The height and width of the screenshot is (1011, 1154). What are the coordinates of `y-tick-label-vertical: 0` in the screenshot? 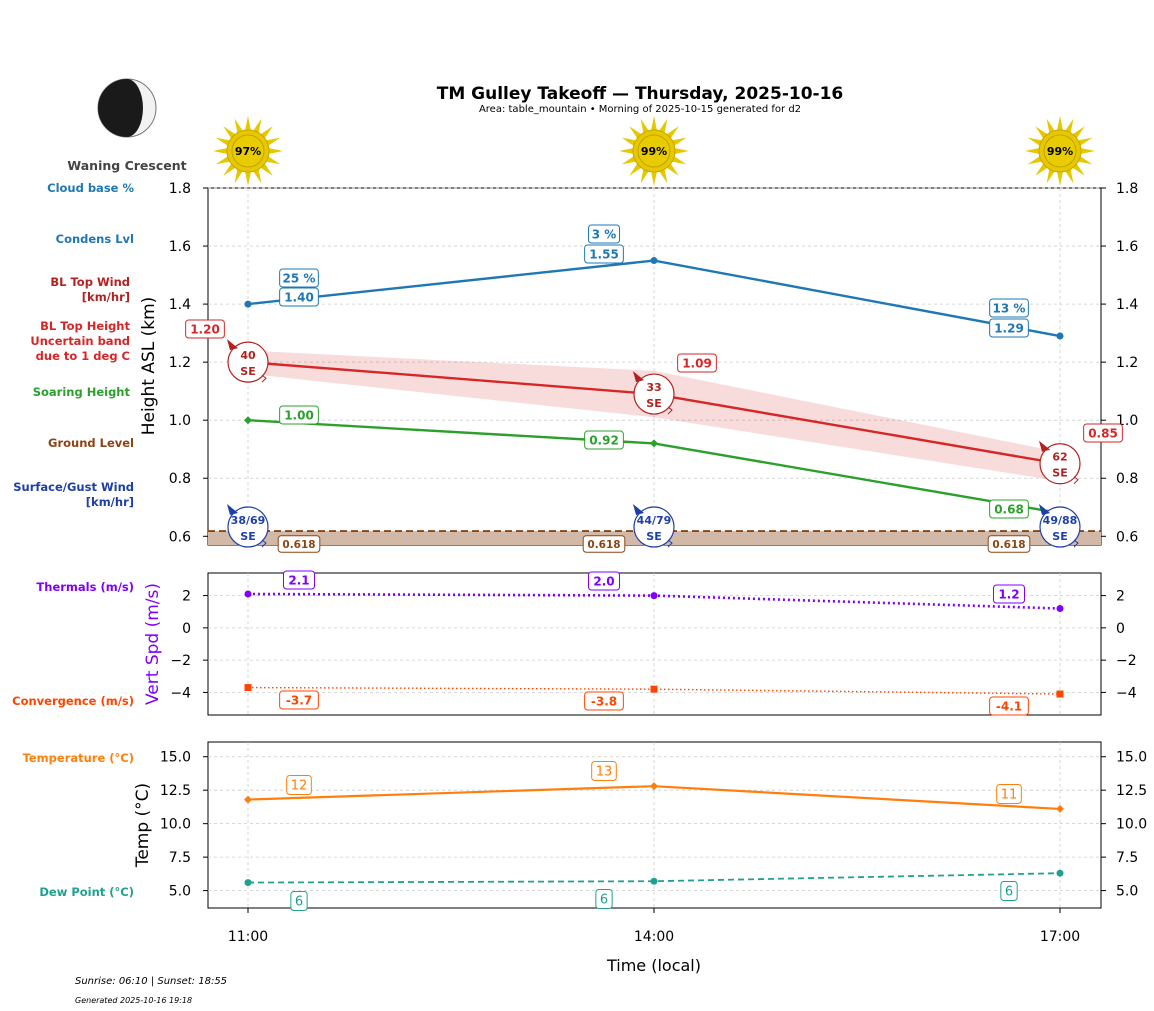 It's located at (186, 629).